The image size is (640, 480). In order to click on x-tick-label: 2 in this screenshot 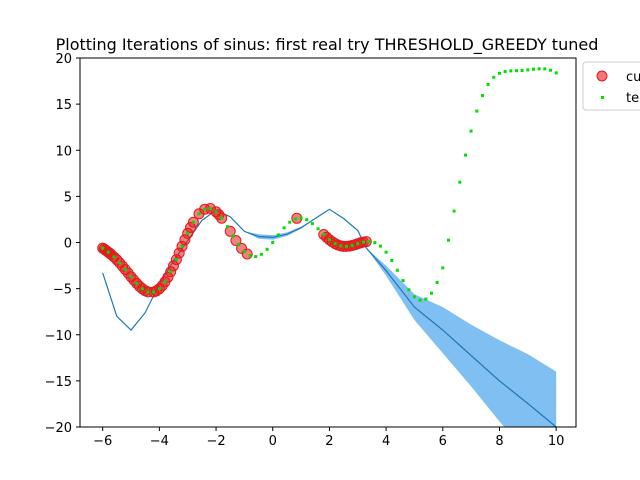, I will do `click(329, 441)`.